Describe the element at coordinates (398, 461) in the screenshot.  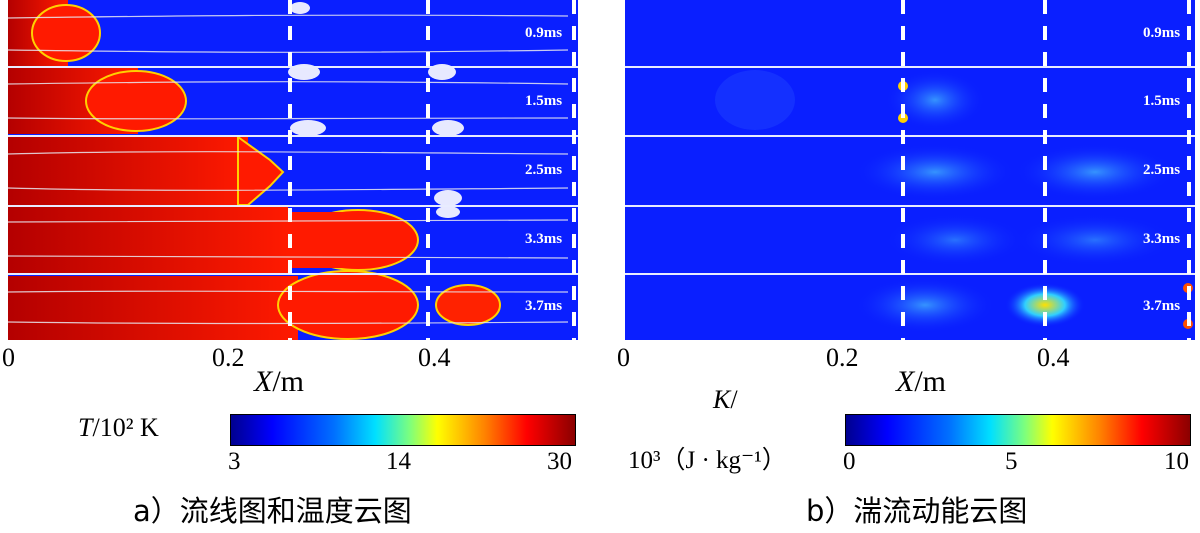
I see `colorbar-tick-label: 14` at that location.